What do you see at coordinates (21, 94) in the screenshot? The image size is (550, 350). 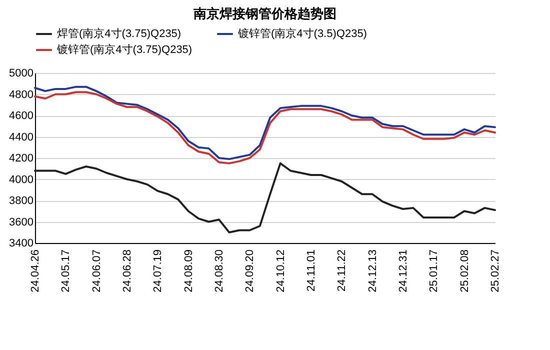 I see `y-tick-label: 4800` at bounding box center [21, 94].